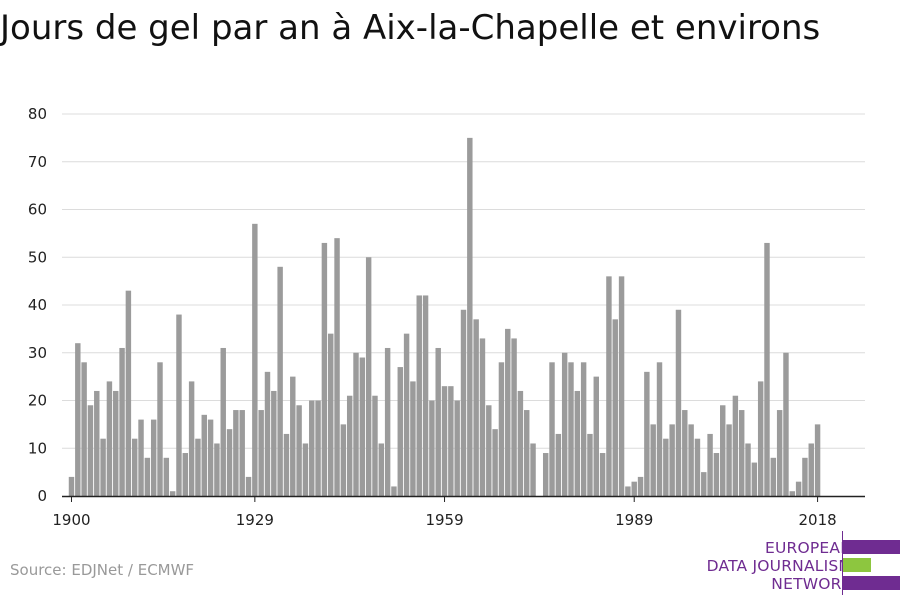  I want to click on bar-1964, so click(476, 407).